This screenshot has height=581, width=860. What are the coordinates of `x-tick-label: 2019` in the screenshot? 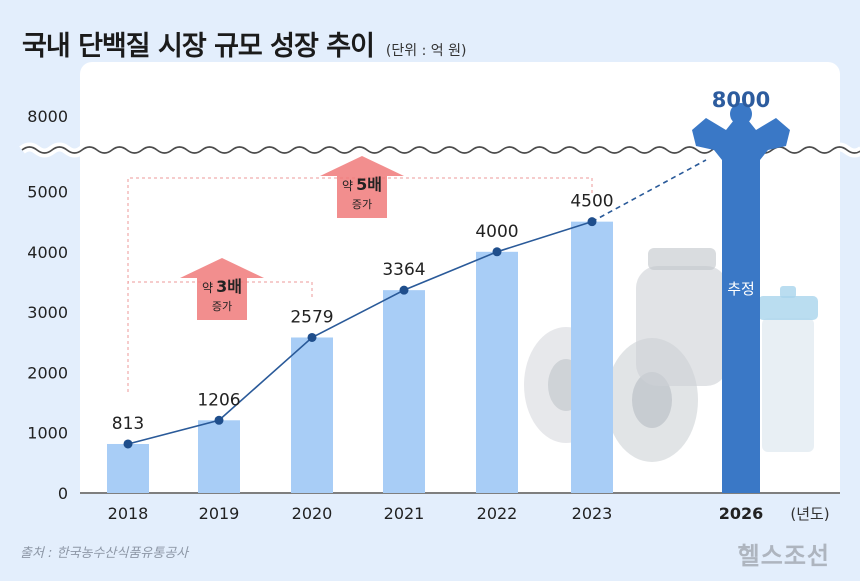 It's located at (219, 513).